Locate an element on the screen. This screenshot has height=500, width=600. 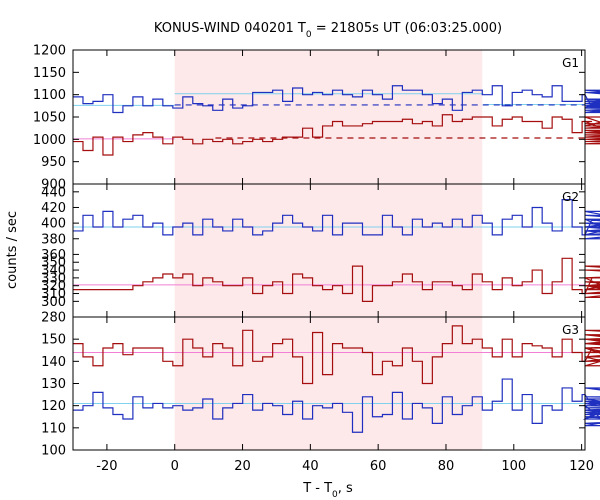
panel-g1-ytick-label: 950 is located at coordinates (53, 162).